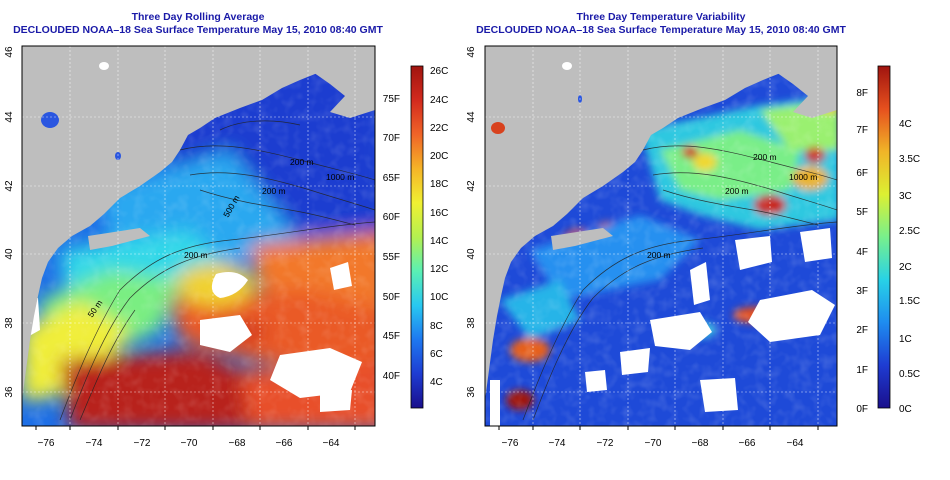 This screenshot has height=480, width=950. What do you see at coordinates (862, 291) in the screenshot?
I see `right-cb-f: 3F` at bounding box center [862, 291].